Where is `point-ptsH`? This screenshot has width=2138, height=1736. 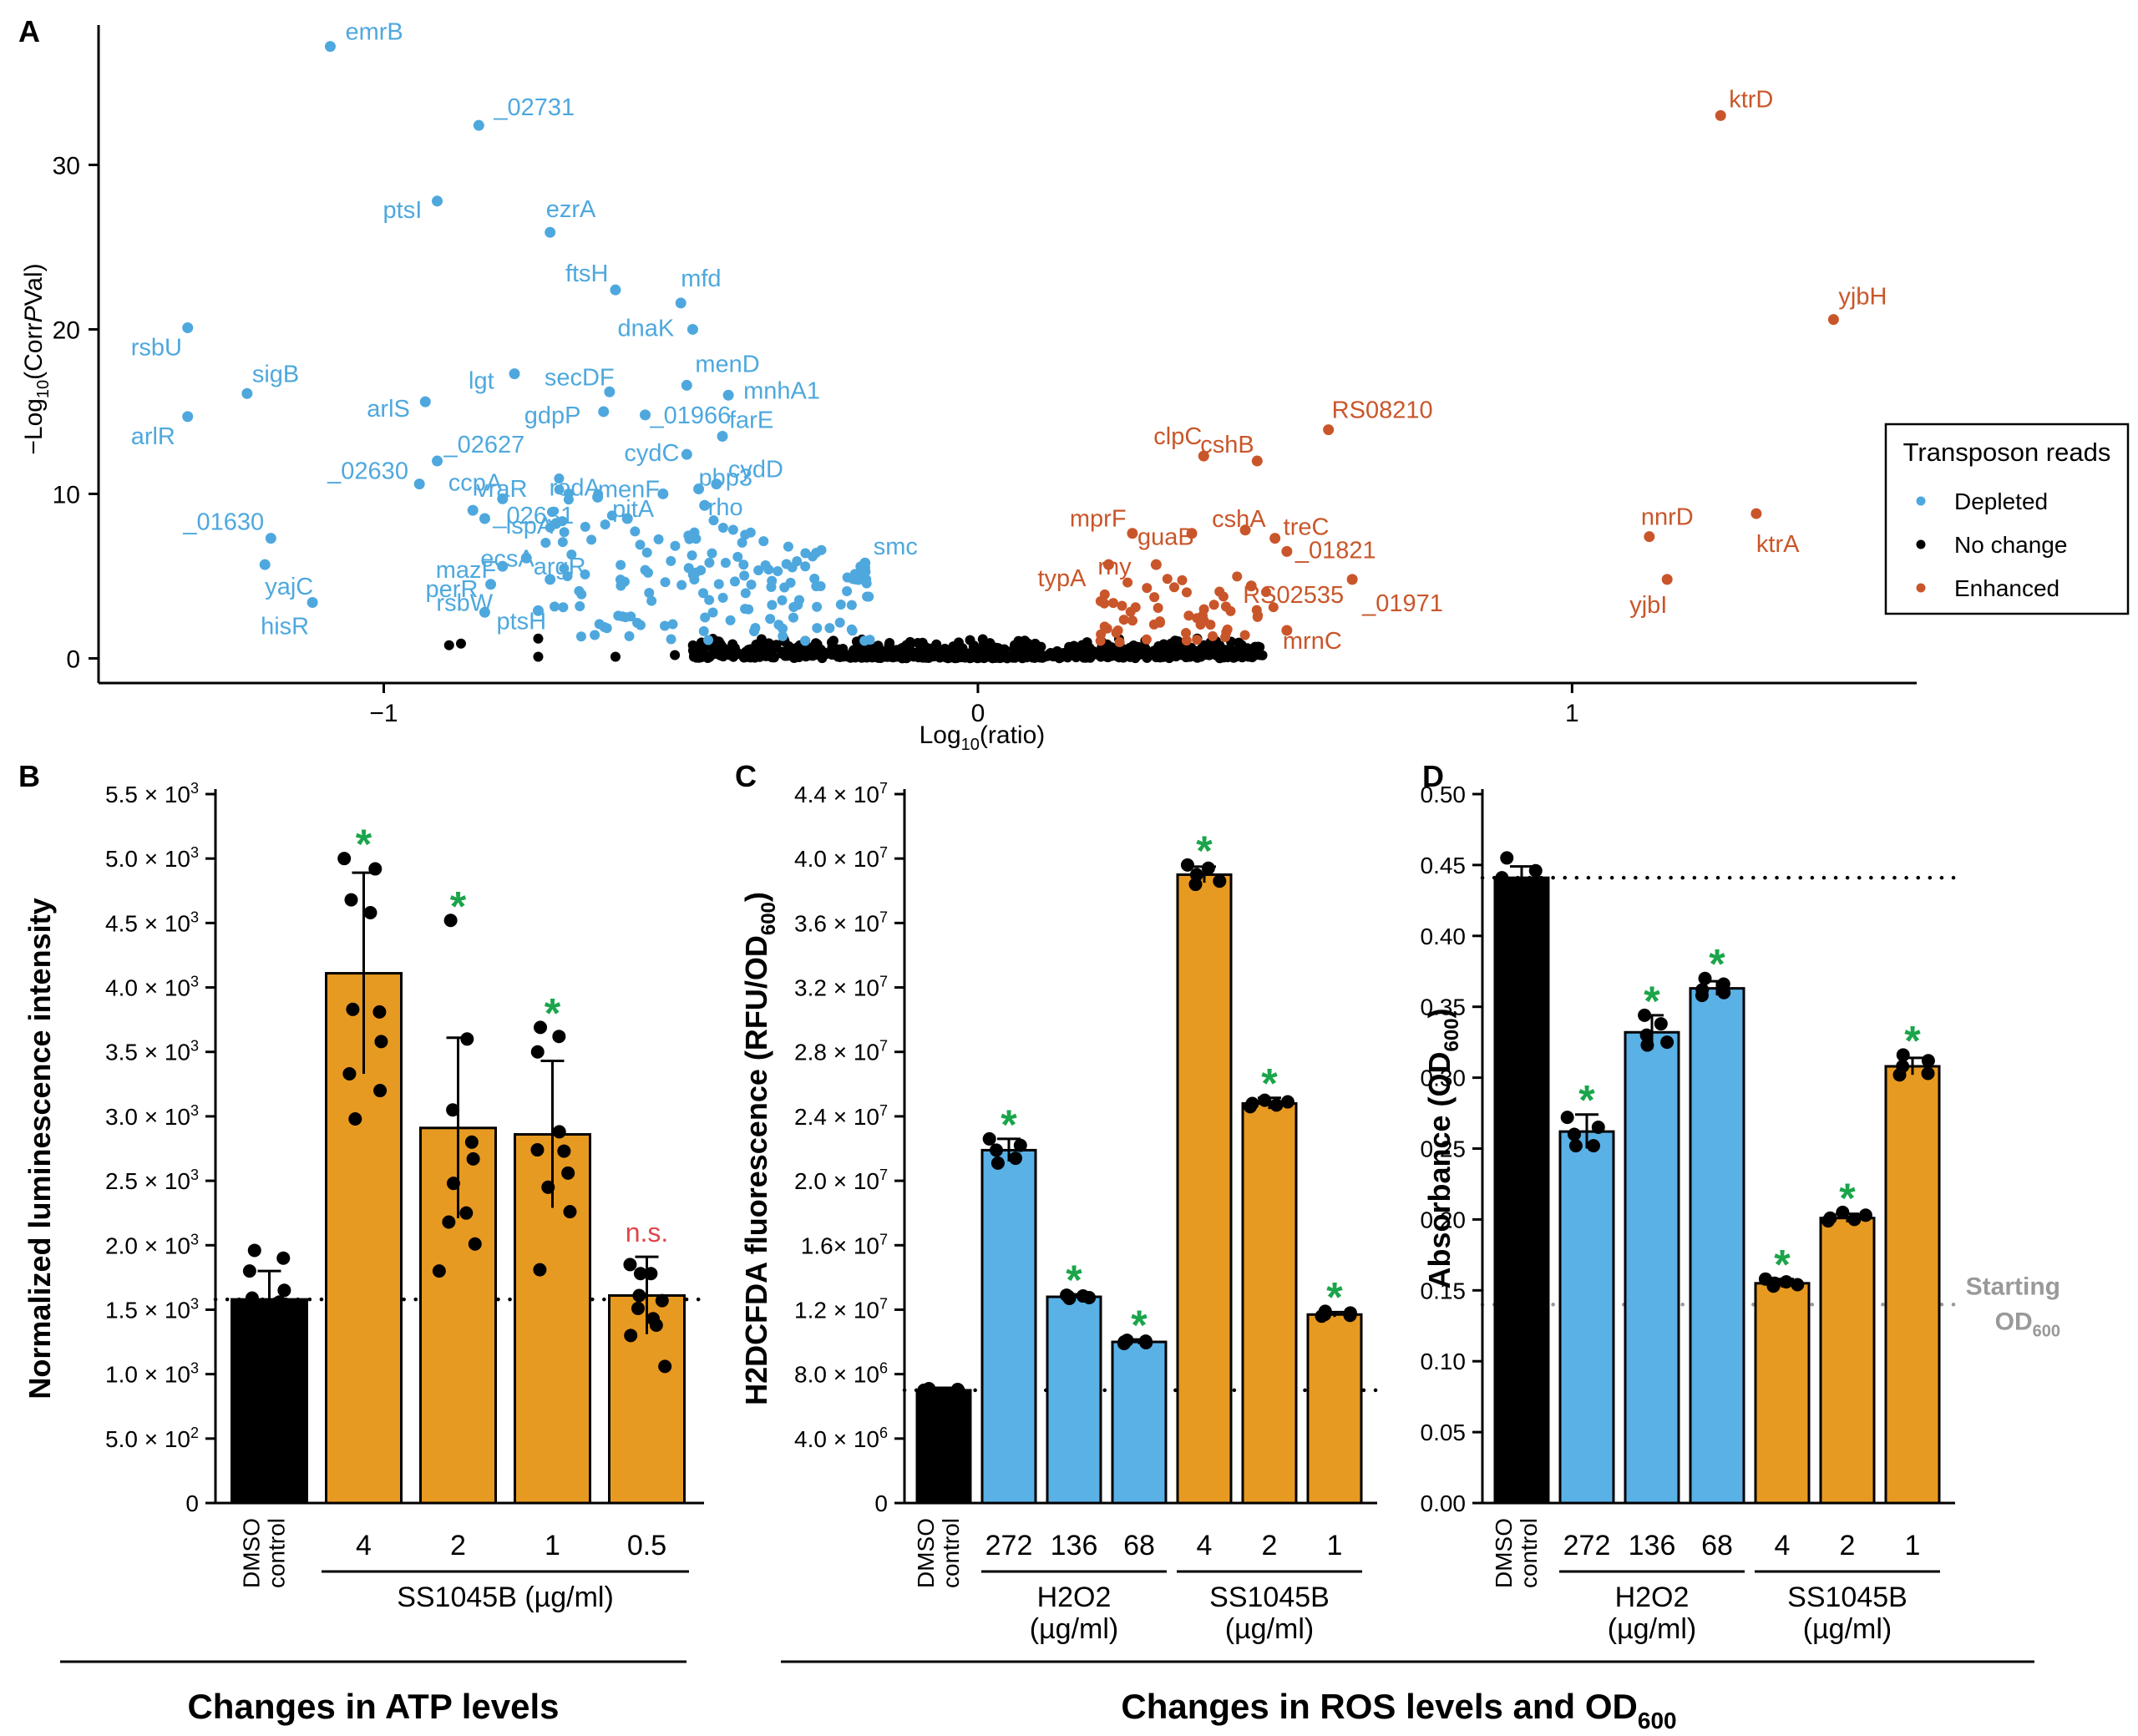 point-ptsH is located at coordinates (538, 610).